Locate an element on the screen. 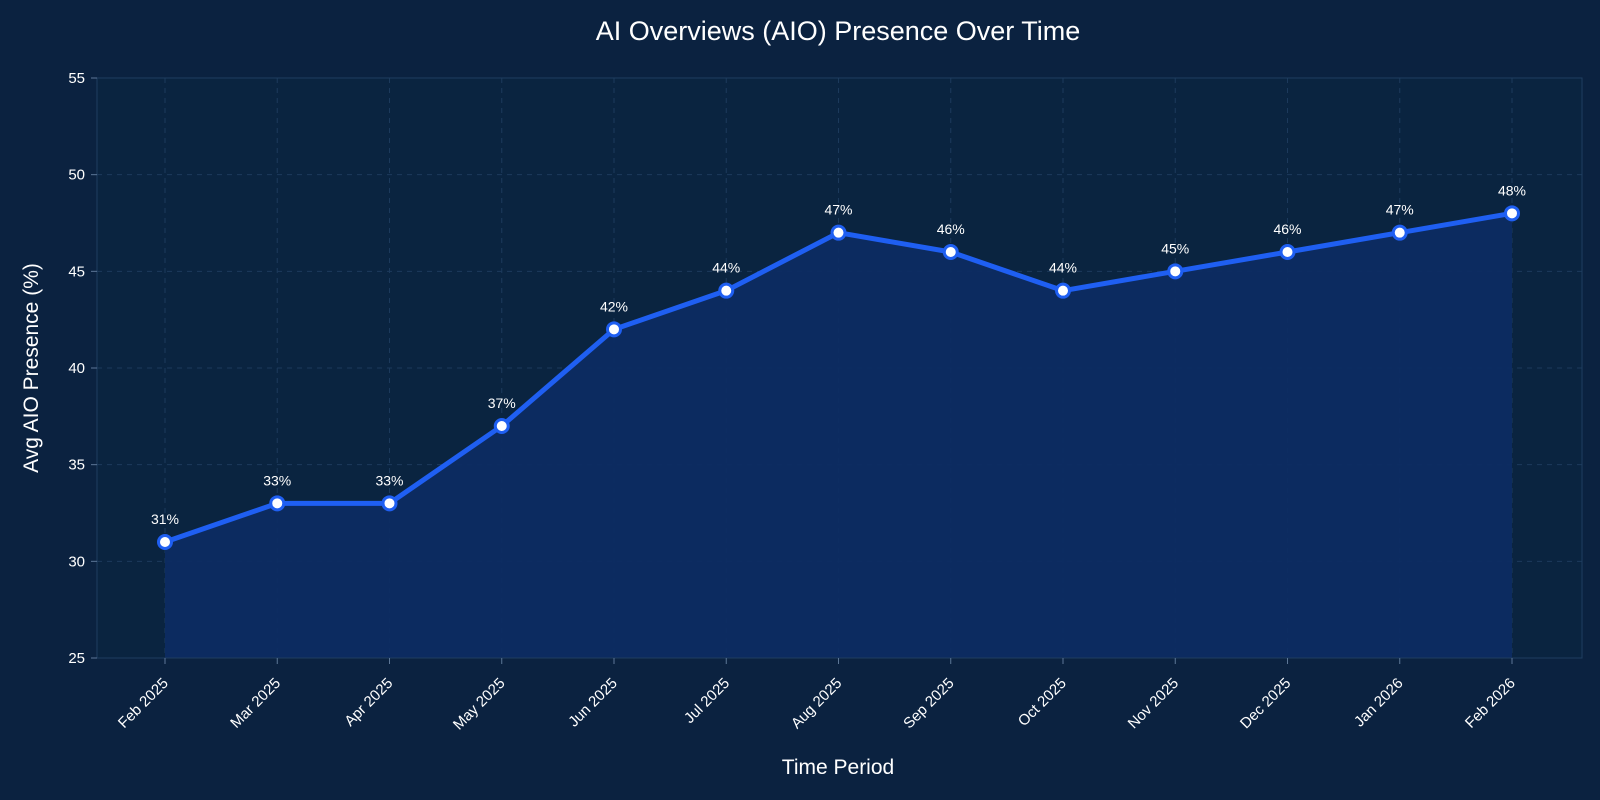 Image resolution: width=1600 pixels, height=800 pixels. y-tick-label: 40 is located at coordinates (76, 368).